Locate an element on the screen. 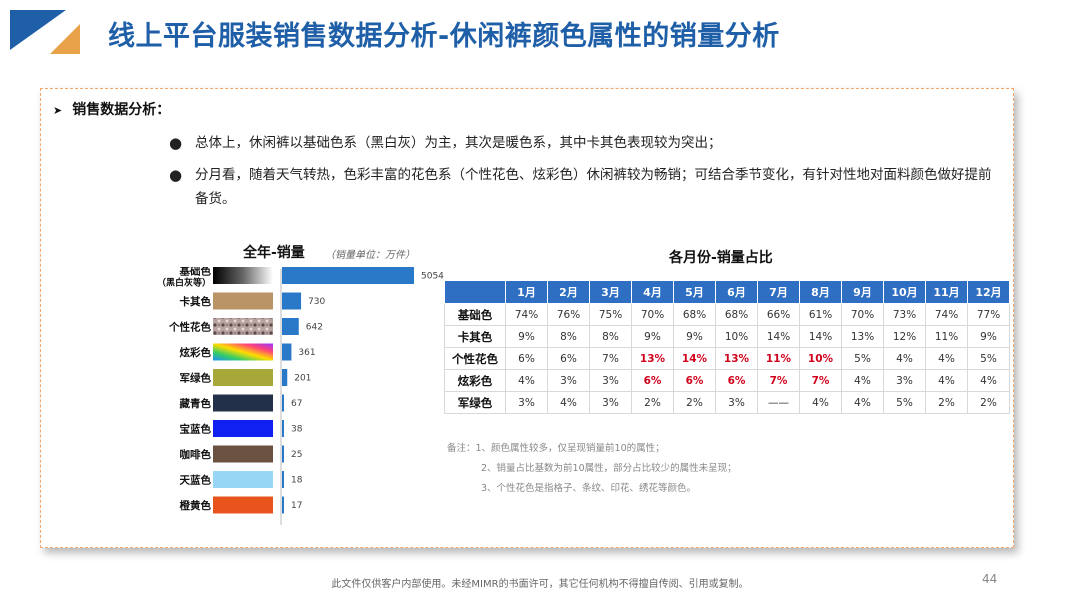 The width and height of the screenshot is (1080, 608). khaki-swatch-icon is located at coordinates (243, 301).